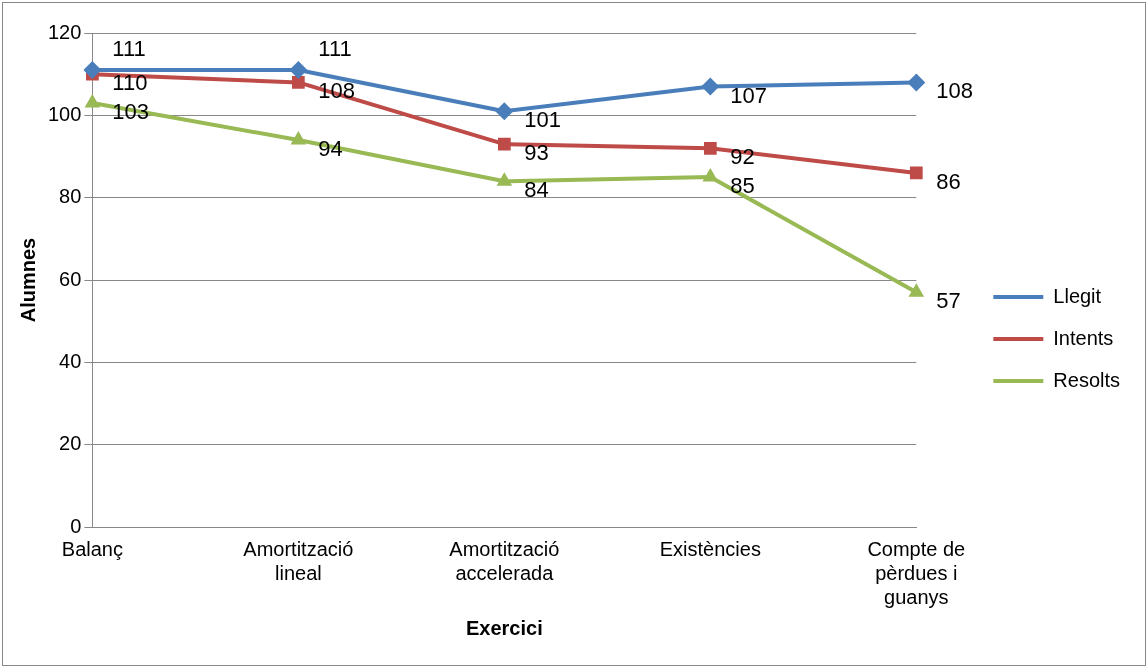 The image size is (1148, 668). What do you see at coordinates (70, 443) in the screenshot?
I see `y-tick-label: 20` at bounding box center [70, 443].